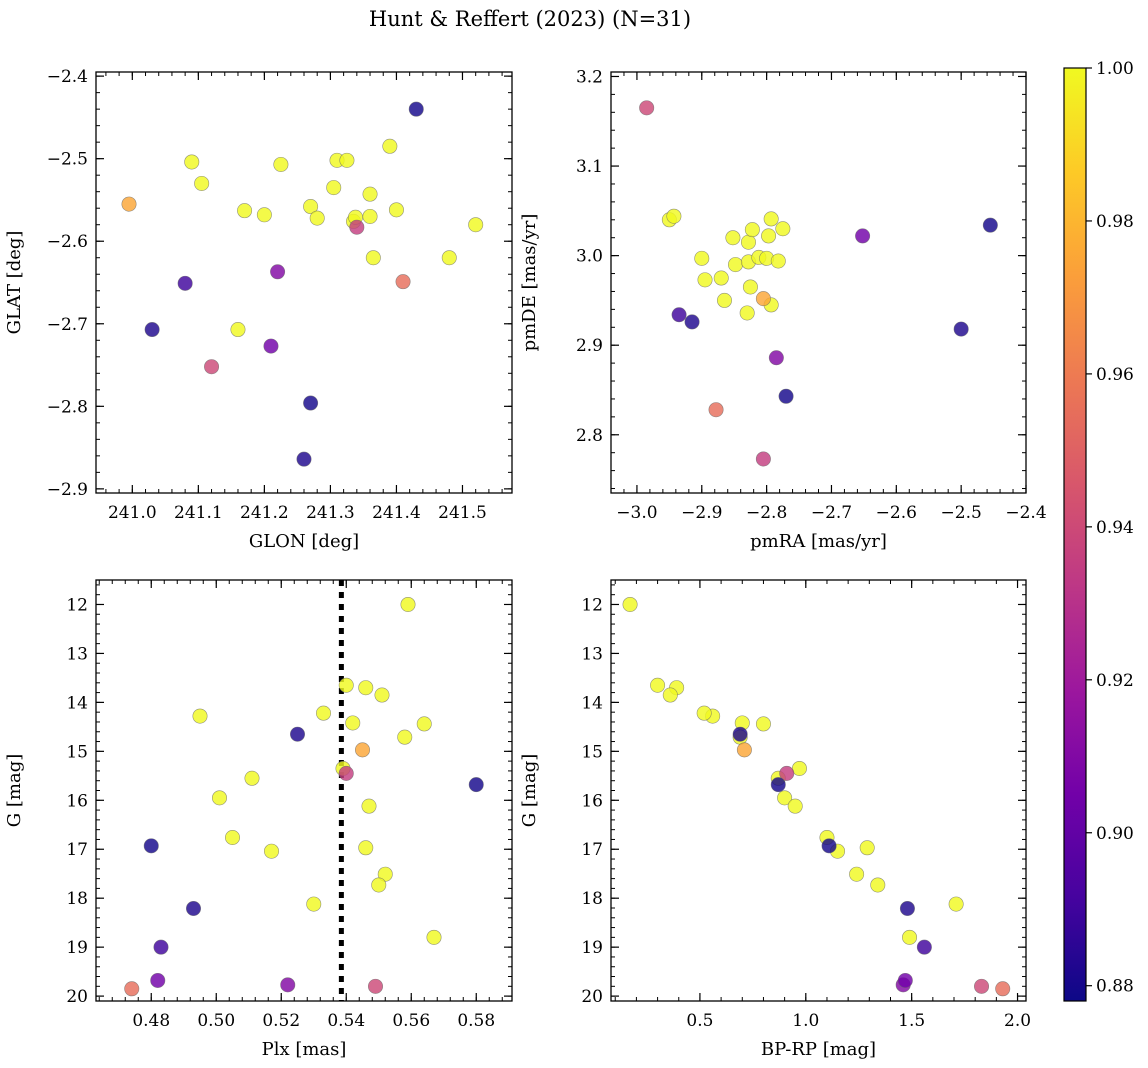 Image resolution: width=1148 pixels, height=1068 pixels. What do you see at coordinates (911, 1021) in the screenshot?
I see `x-tick-label: 1.5` at bounding box center [911, 1021].